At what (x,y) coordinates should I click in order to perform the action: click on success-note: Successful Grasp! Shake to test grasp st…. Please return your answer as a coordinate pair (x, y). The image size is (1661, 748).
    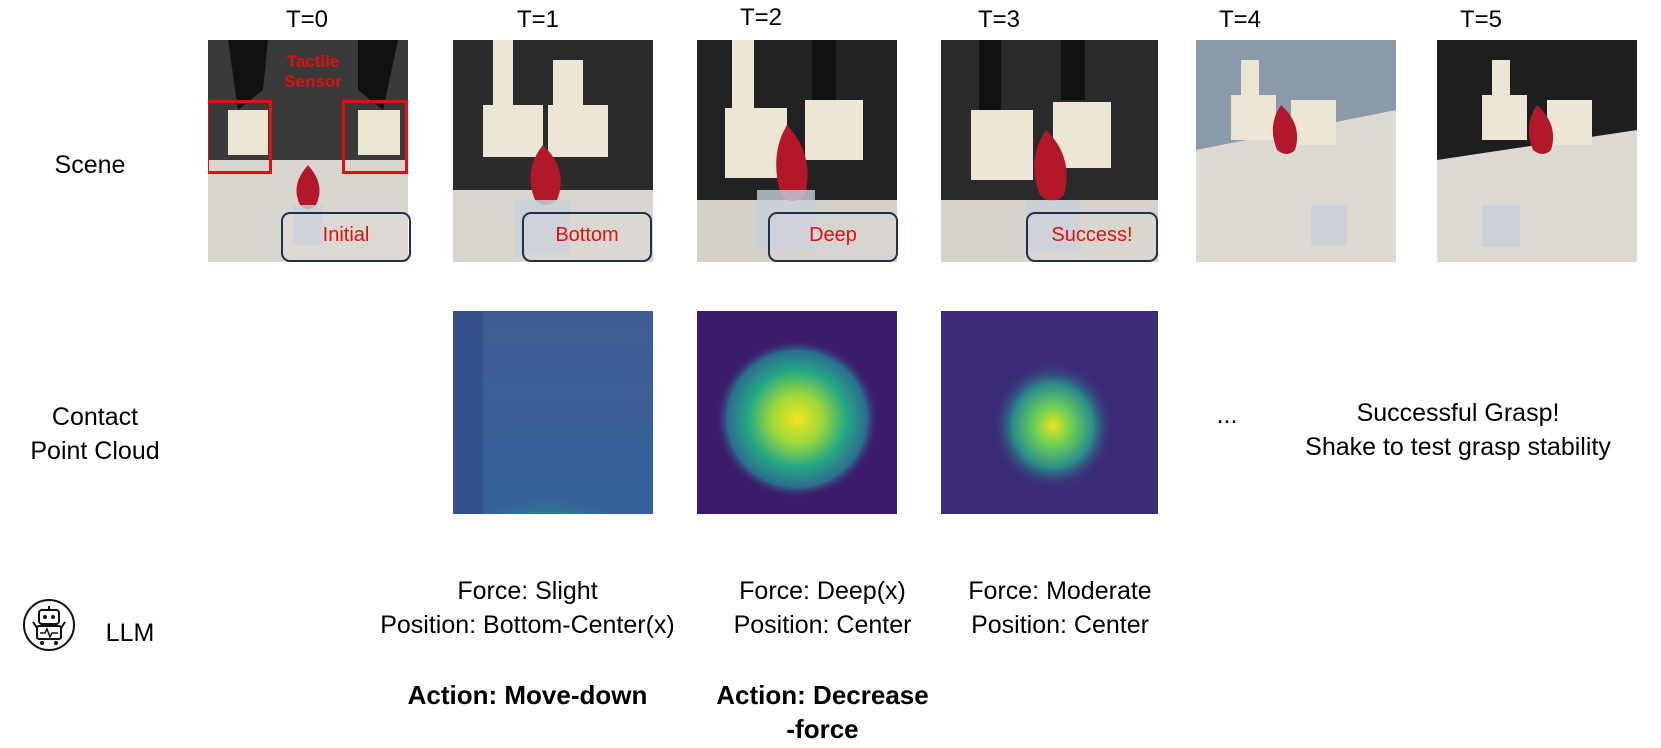
    Looking at the image, I should click on (1458, 430).